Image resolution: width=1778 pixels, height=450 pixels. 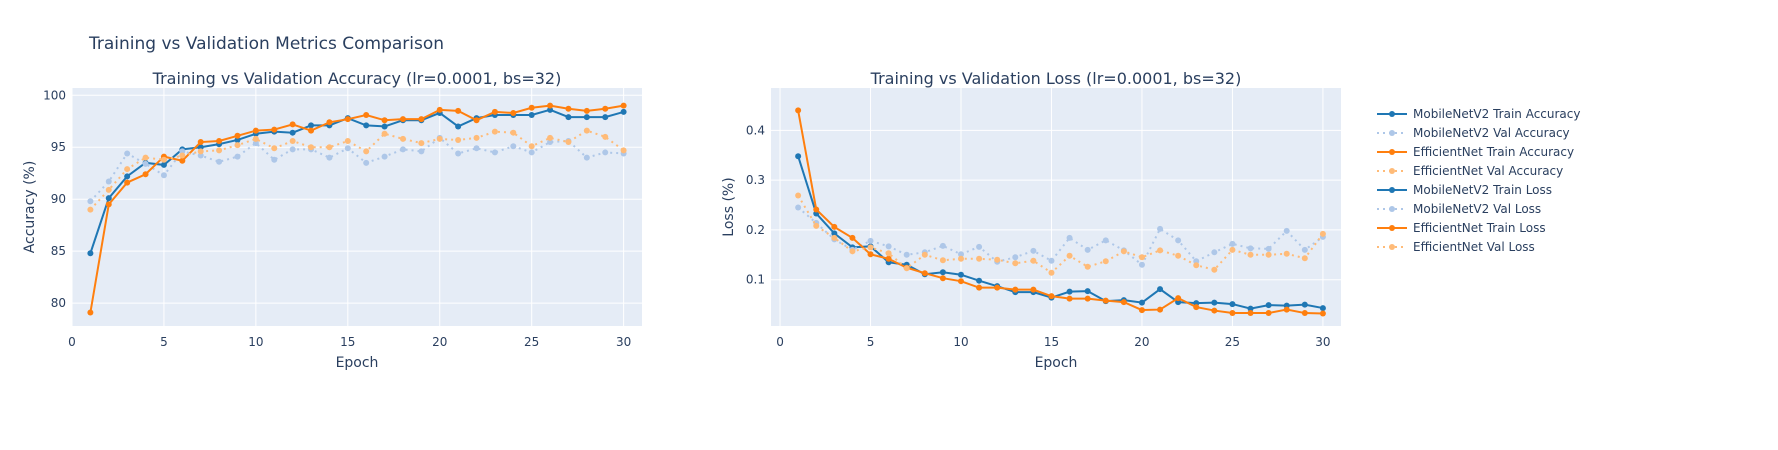 I want to click on legend-item-efficientnet-val-accuracy: EfficientNet Val Accuracy, so click(x=1470, y=171).